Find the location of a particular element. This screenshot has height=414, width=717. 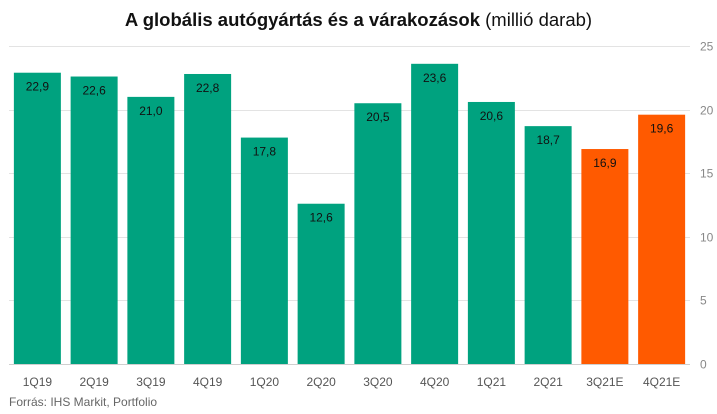

bar-4q20 is located at coordinates (435, 214).